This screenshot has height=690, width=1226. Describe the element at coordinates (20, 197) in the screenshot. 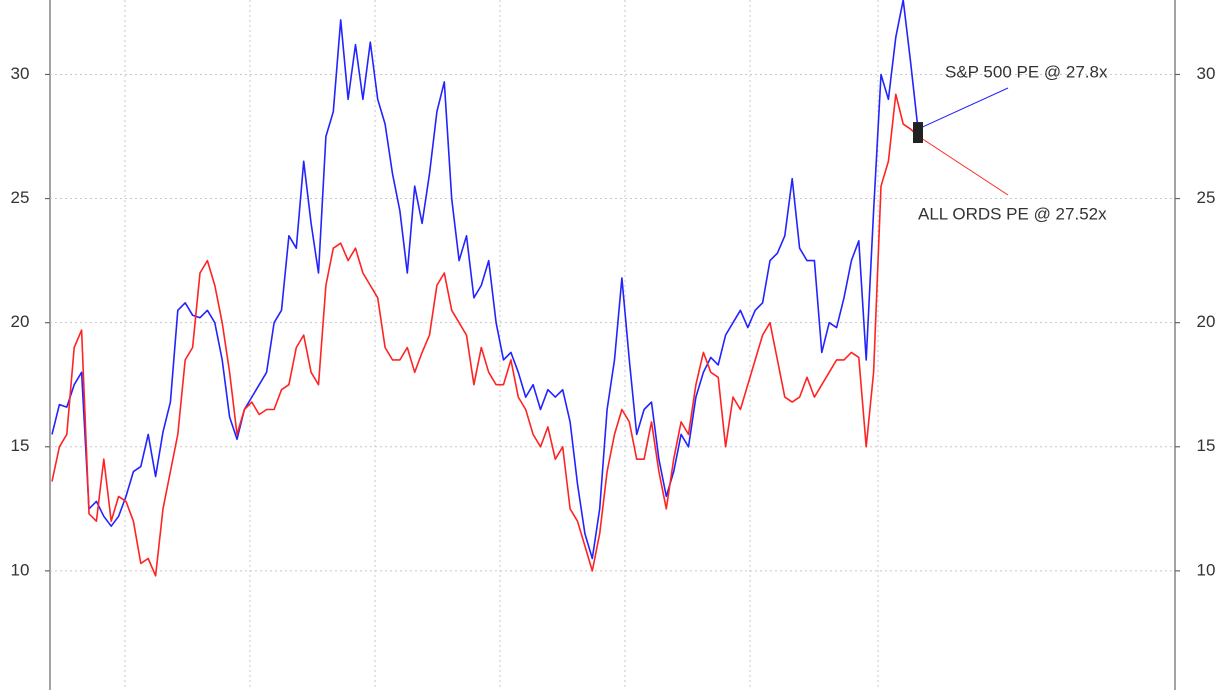

I see `y-tick-label: 25` at that location.